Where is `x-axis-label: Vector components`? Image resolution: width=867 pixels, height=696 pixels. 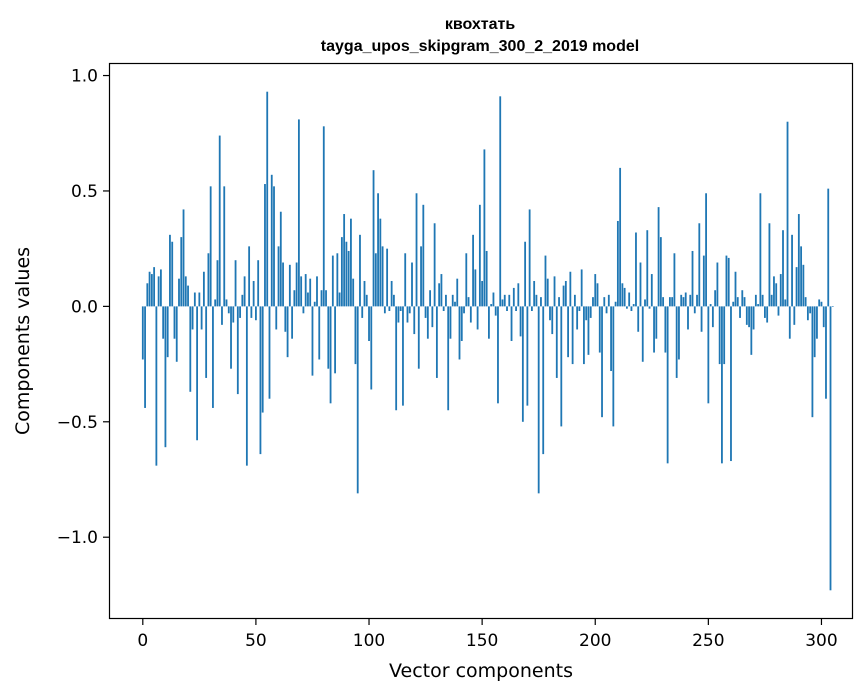 x-axis-label: Vector components is located at coordinates (481, 671).